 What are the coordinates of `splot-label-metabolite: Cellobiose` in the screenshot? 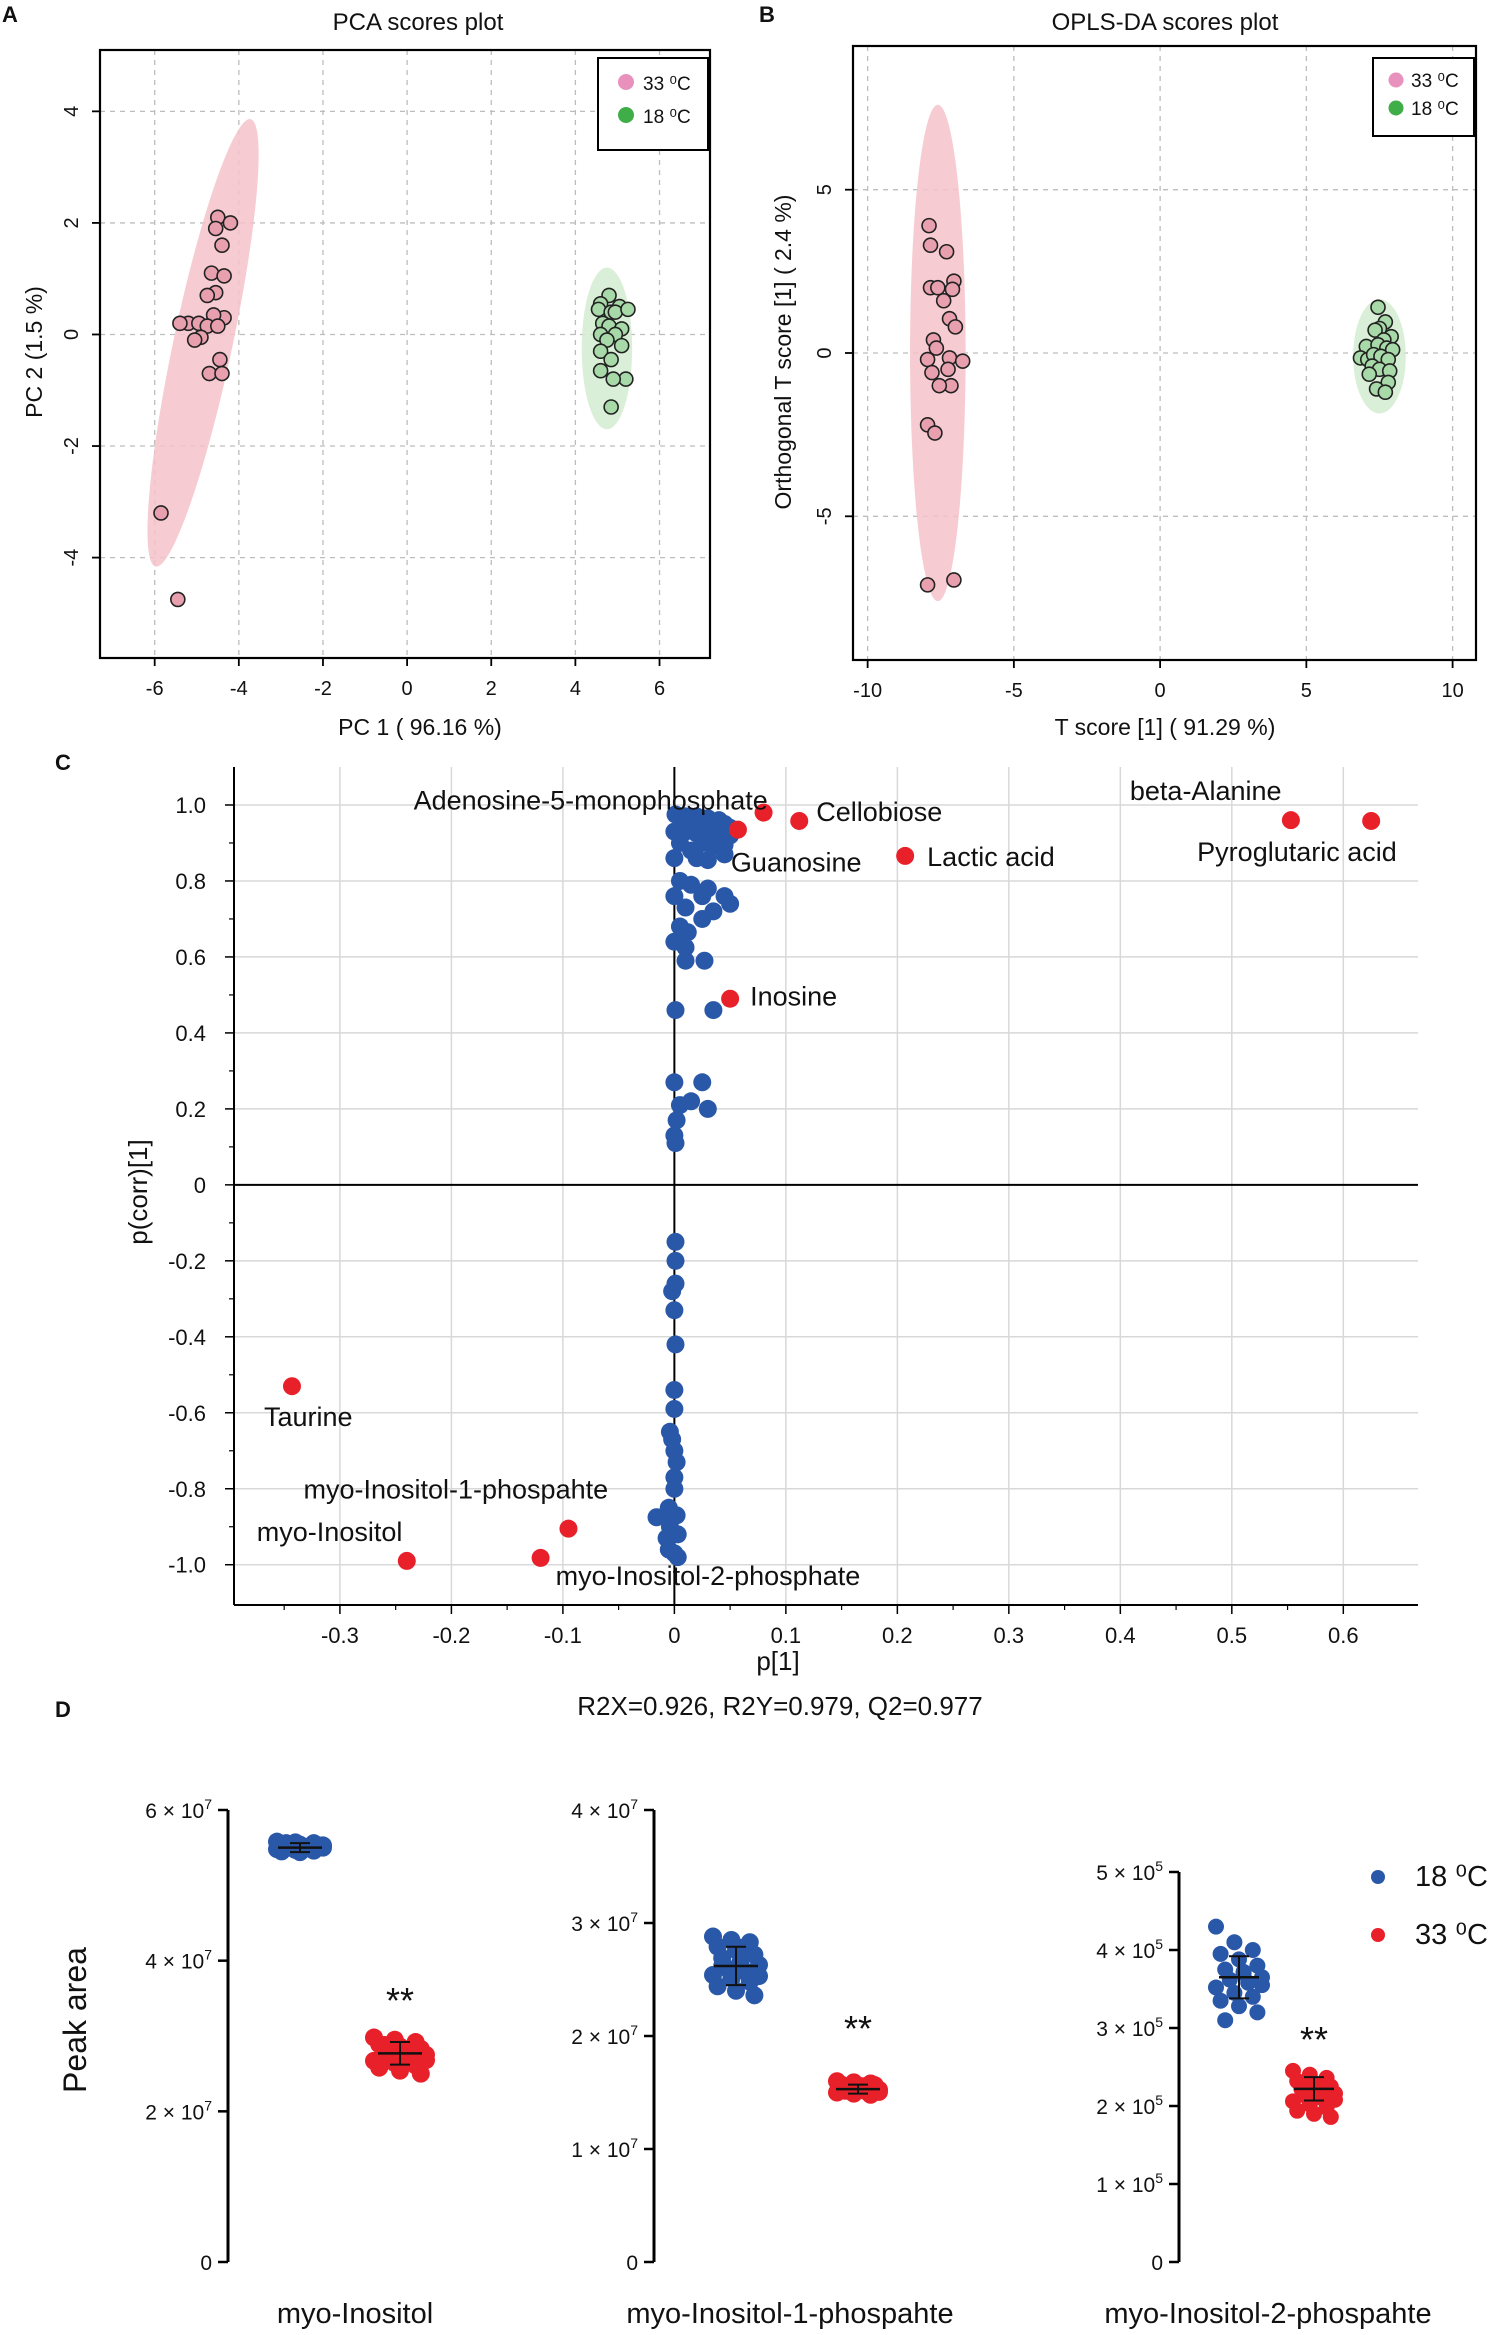 It's located at (879, 812).